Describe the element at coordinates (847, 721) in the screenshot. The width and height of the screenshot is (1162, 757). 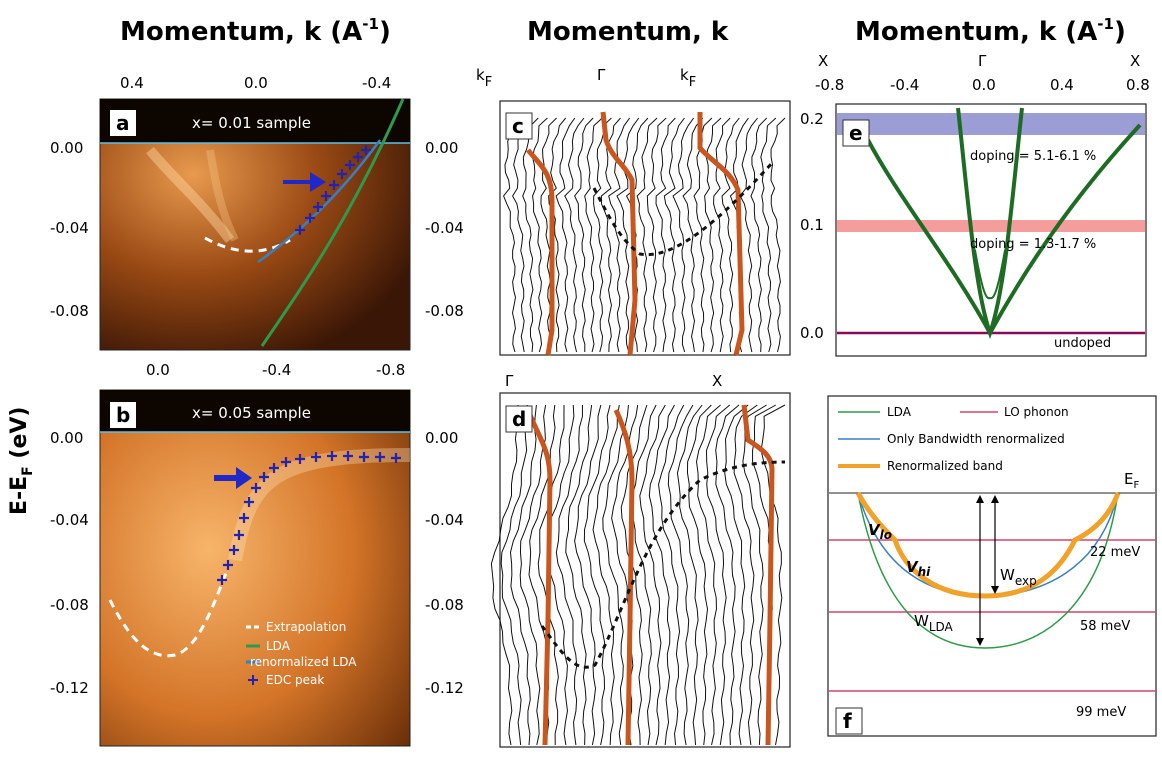
I see `panel-f-letter: f` at that location.